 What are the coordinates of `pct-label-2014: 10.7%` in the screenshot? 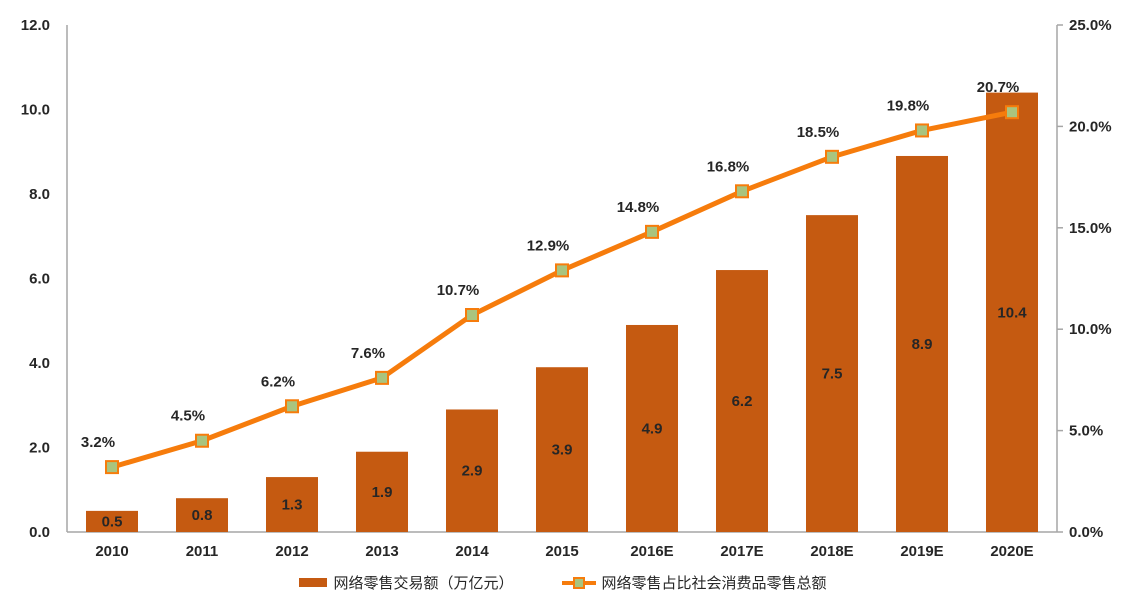 It's located at (458, 290).